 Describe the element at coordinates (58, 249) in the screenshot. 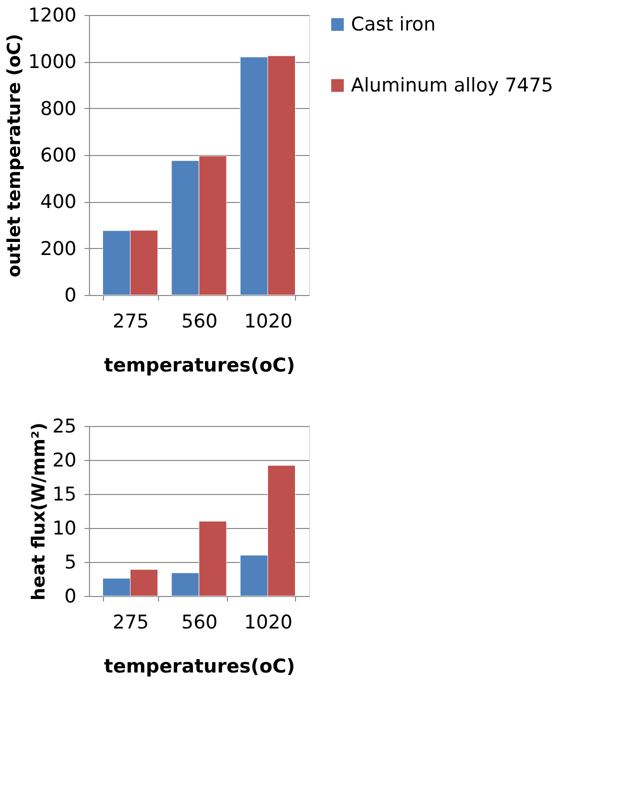

I see `y-tick-label: 200` at that location.